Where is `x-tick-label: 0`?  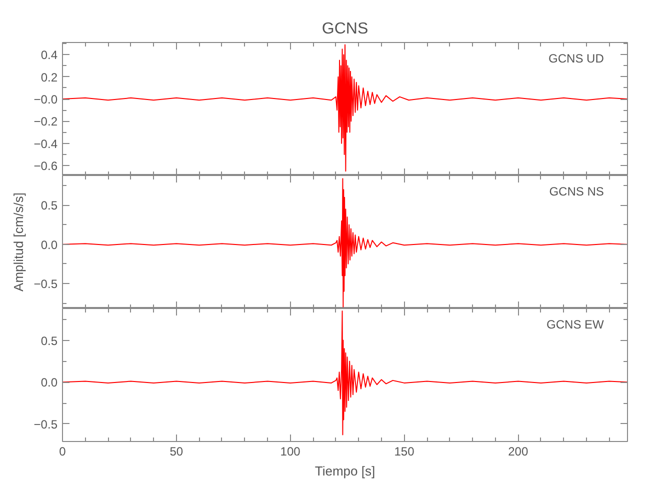
x-tick-label: 0 is located at coordinates (62, 451).